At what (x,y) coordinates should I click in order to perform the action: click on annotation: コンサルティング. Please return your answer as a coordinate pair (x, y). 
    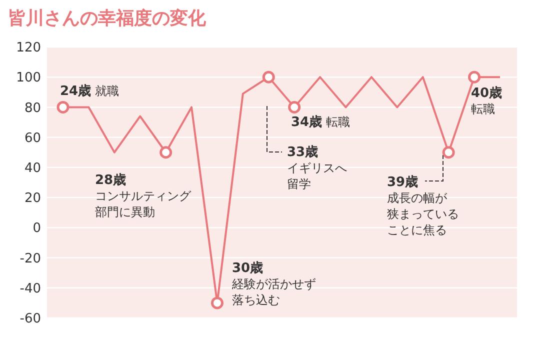
    Looking at the image, I should click on (143, 196).